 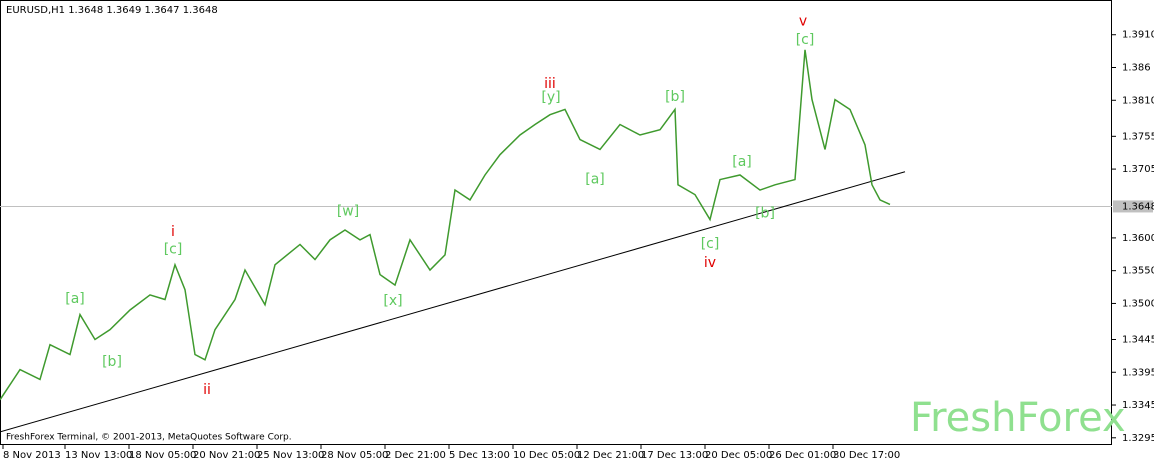 What do you see at coordinates (1138, 206) in the screenshot?
I see `current-price-label: 1.3648` at bounding box center [1138, 206].